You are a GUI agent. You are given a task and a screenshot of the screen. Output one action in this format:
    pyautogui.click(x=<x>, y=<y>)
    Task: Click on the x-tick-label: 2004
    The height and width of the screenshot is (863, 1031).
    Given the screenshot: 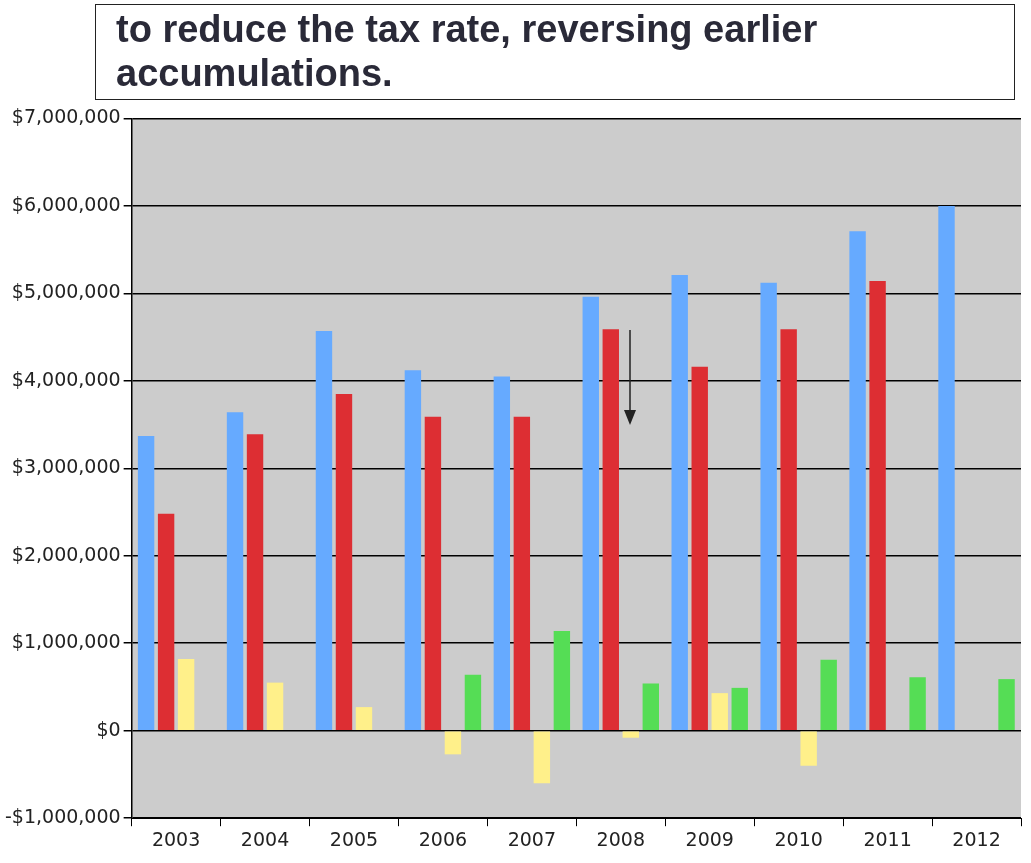 What is the action you would take?
    pyautogui.click(x=265, y=838)
    